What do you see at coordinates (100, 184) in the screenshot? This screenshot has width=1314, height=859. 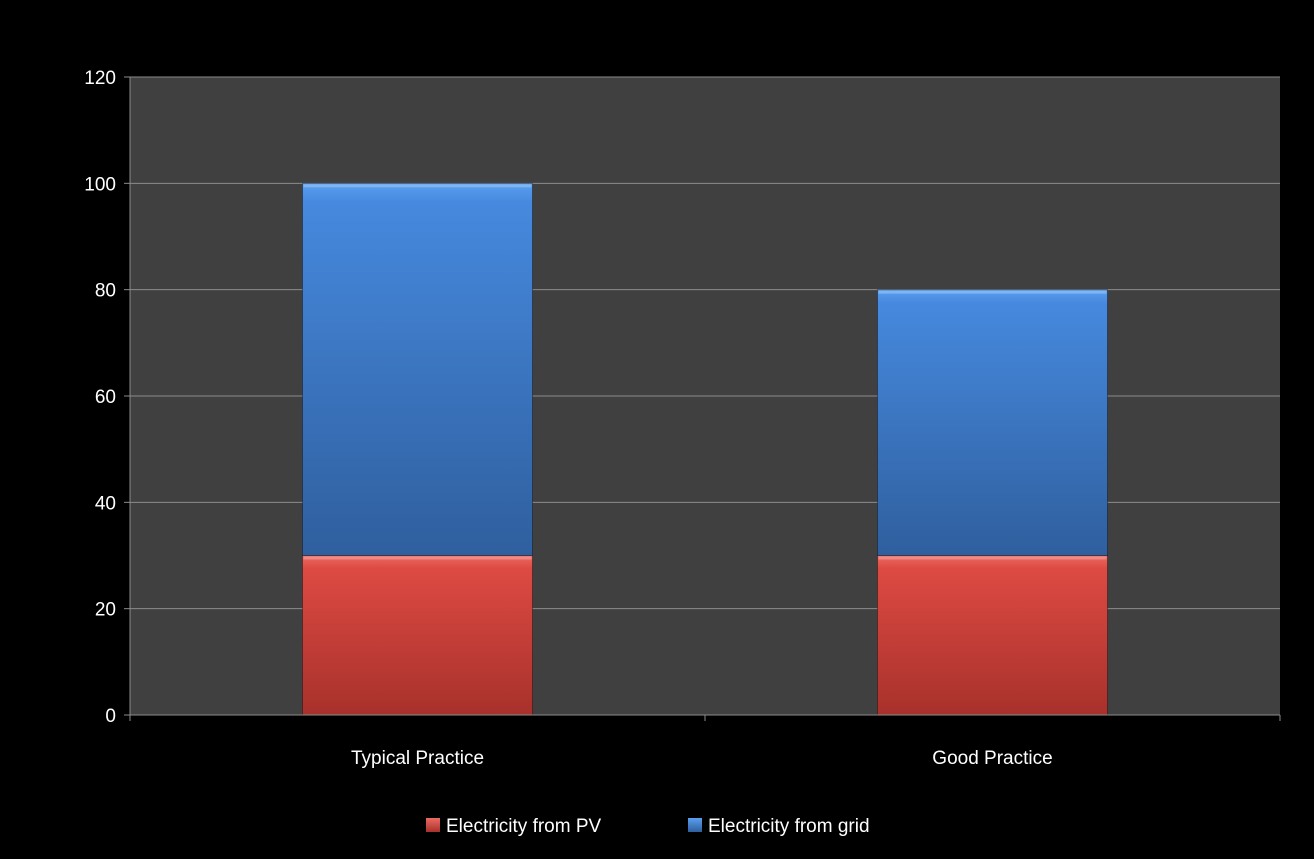 I see `y-tick-label-100: 100` at bounding box center [100, 184].